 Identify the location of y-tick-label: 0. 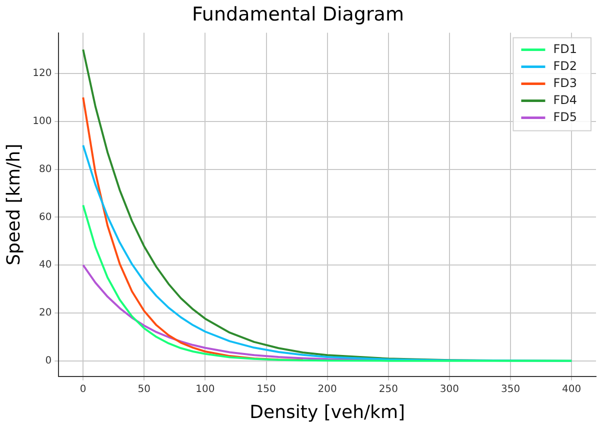
(48, 360).